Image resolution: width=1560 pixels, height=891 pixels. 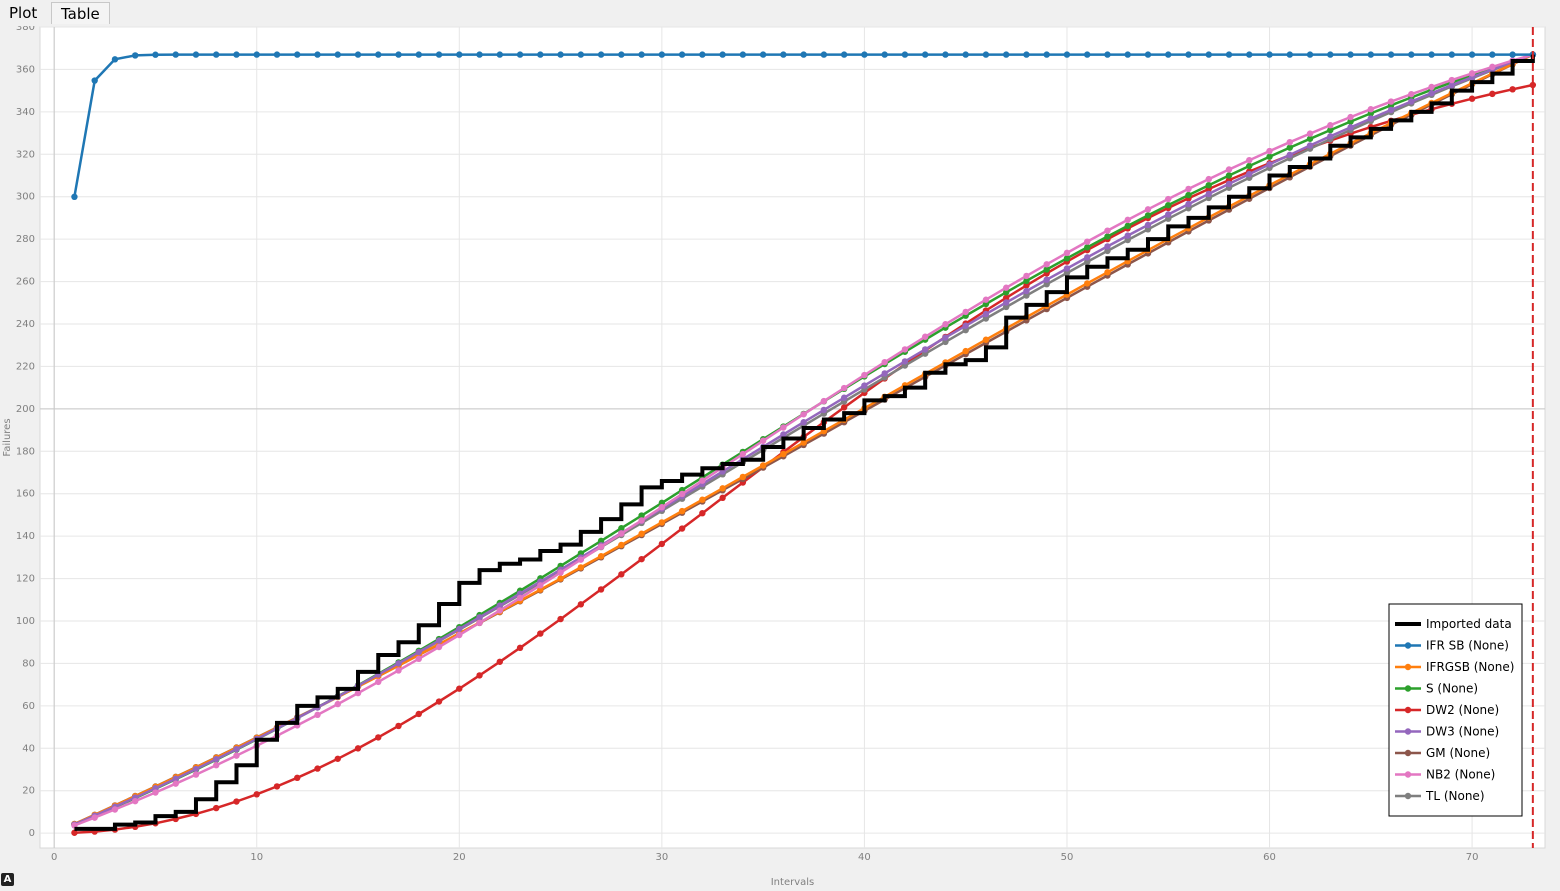 What do you see at coordinates (1472, 857) in the screenshot?
I see `x-tick-label: 70` at bounding box center [1472, 857].